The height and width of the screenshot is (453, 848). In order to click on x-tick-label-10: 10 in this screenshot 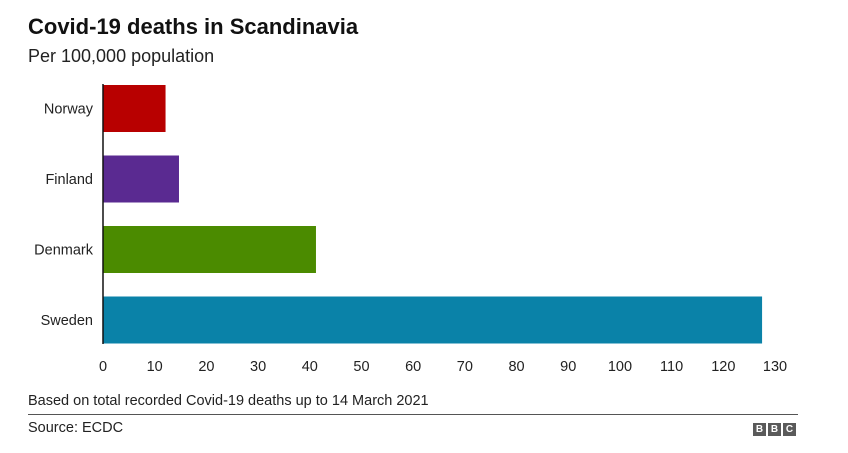, I will do `click(155, 367)`.